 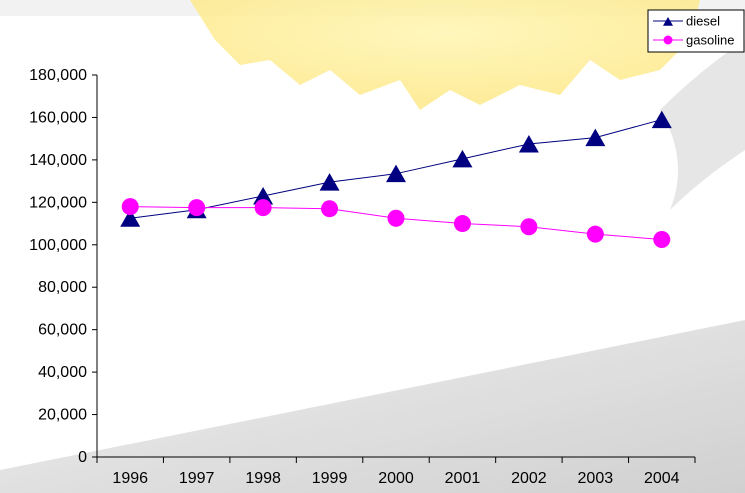 What do you see at coordinates (710, 40) in the screenshot?
I see `legend-label-gasoline: gasoline` at bounding box center [710, 40].